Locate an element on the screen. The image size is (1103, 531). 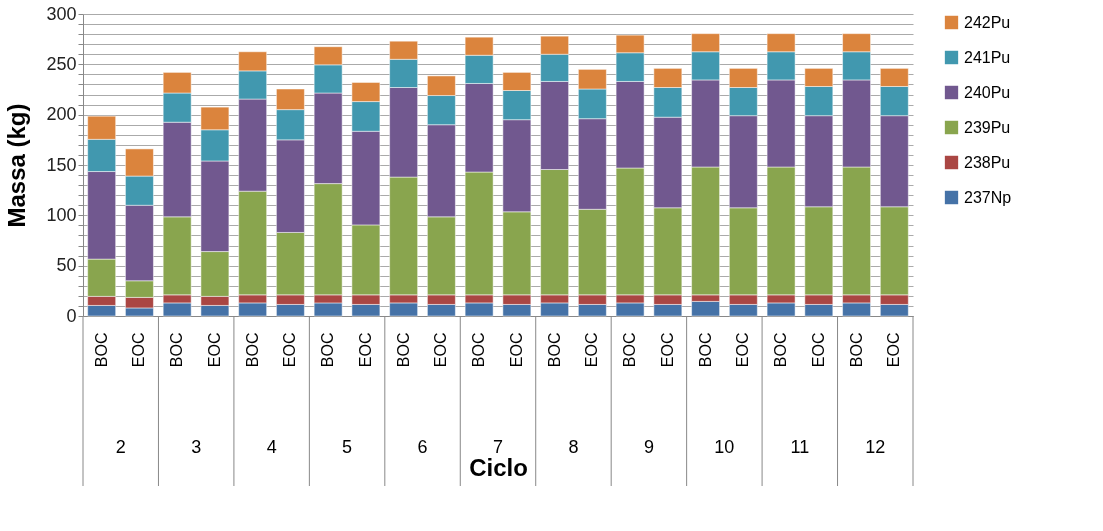
text: 9 is located at coordinates (648, 447).